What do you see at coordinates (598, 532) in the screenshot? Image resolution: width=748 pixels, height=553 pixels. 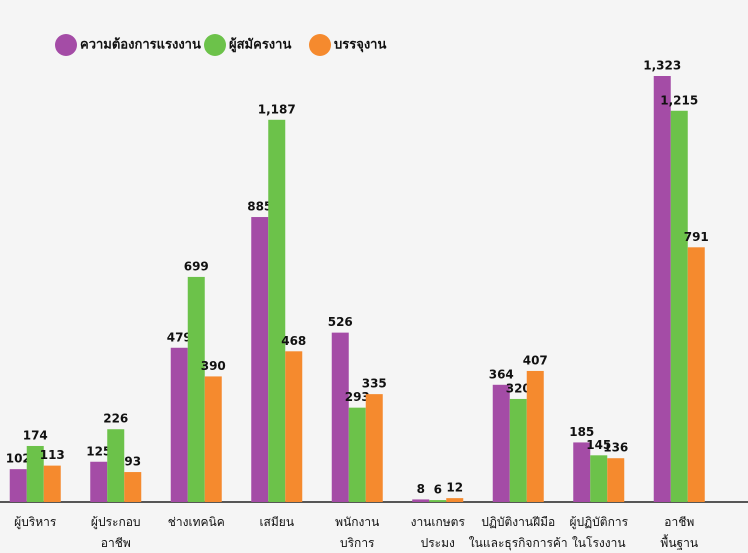 I see `x-tick-label: ผู้ปฏิบัติการในโรงงาน` at bounding box center [598, 532].